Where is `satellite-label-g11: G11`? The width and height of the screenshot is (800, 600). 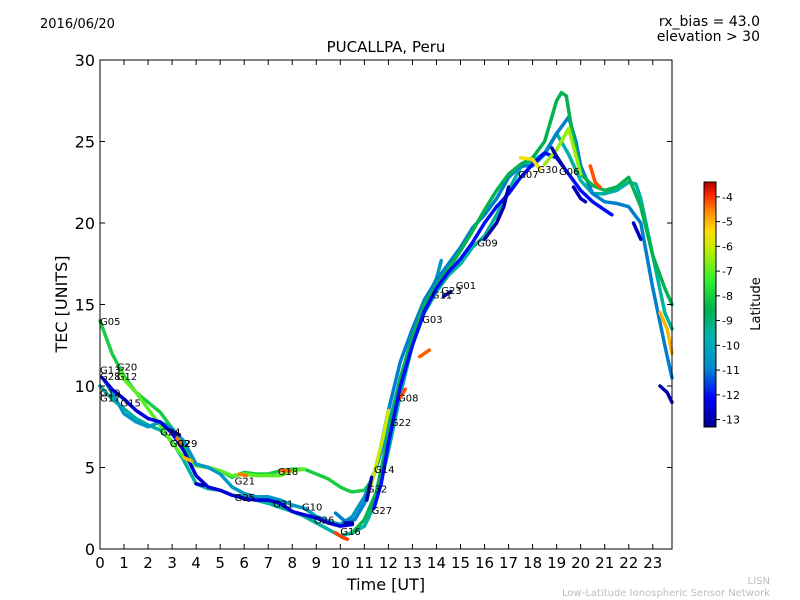 satellite-label-g11: G11 is located at coordinates (442, 296).